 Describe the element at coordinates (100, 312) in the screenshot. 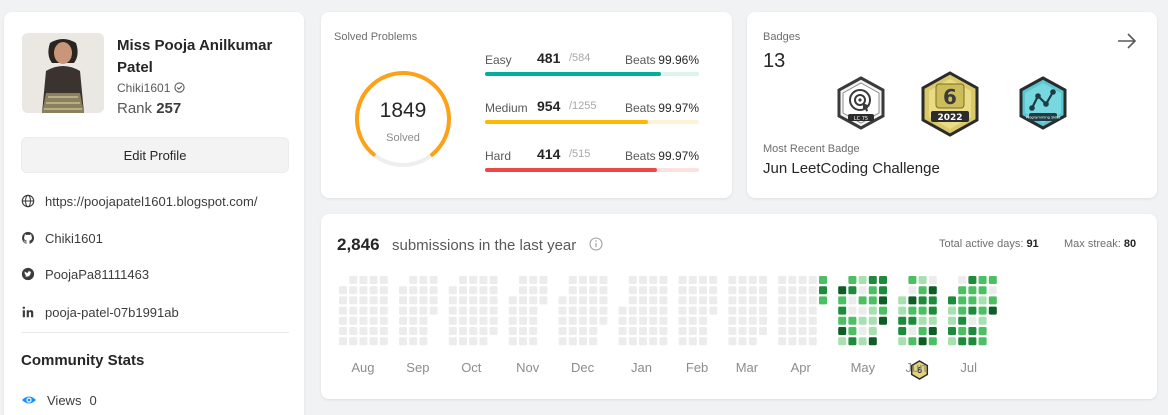

I see `linkedin-link: pooja-patel-07b1991ab` at that location.